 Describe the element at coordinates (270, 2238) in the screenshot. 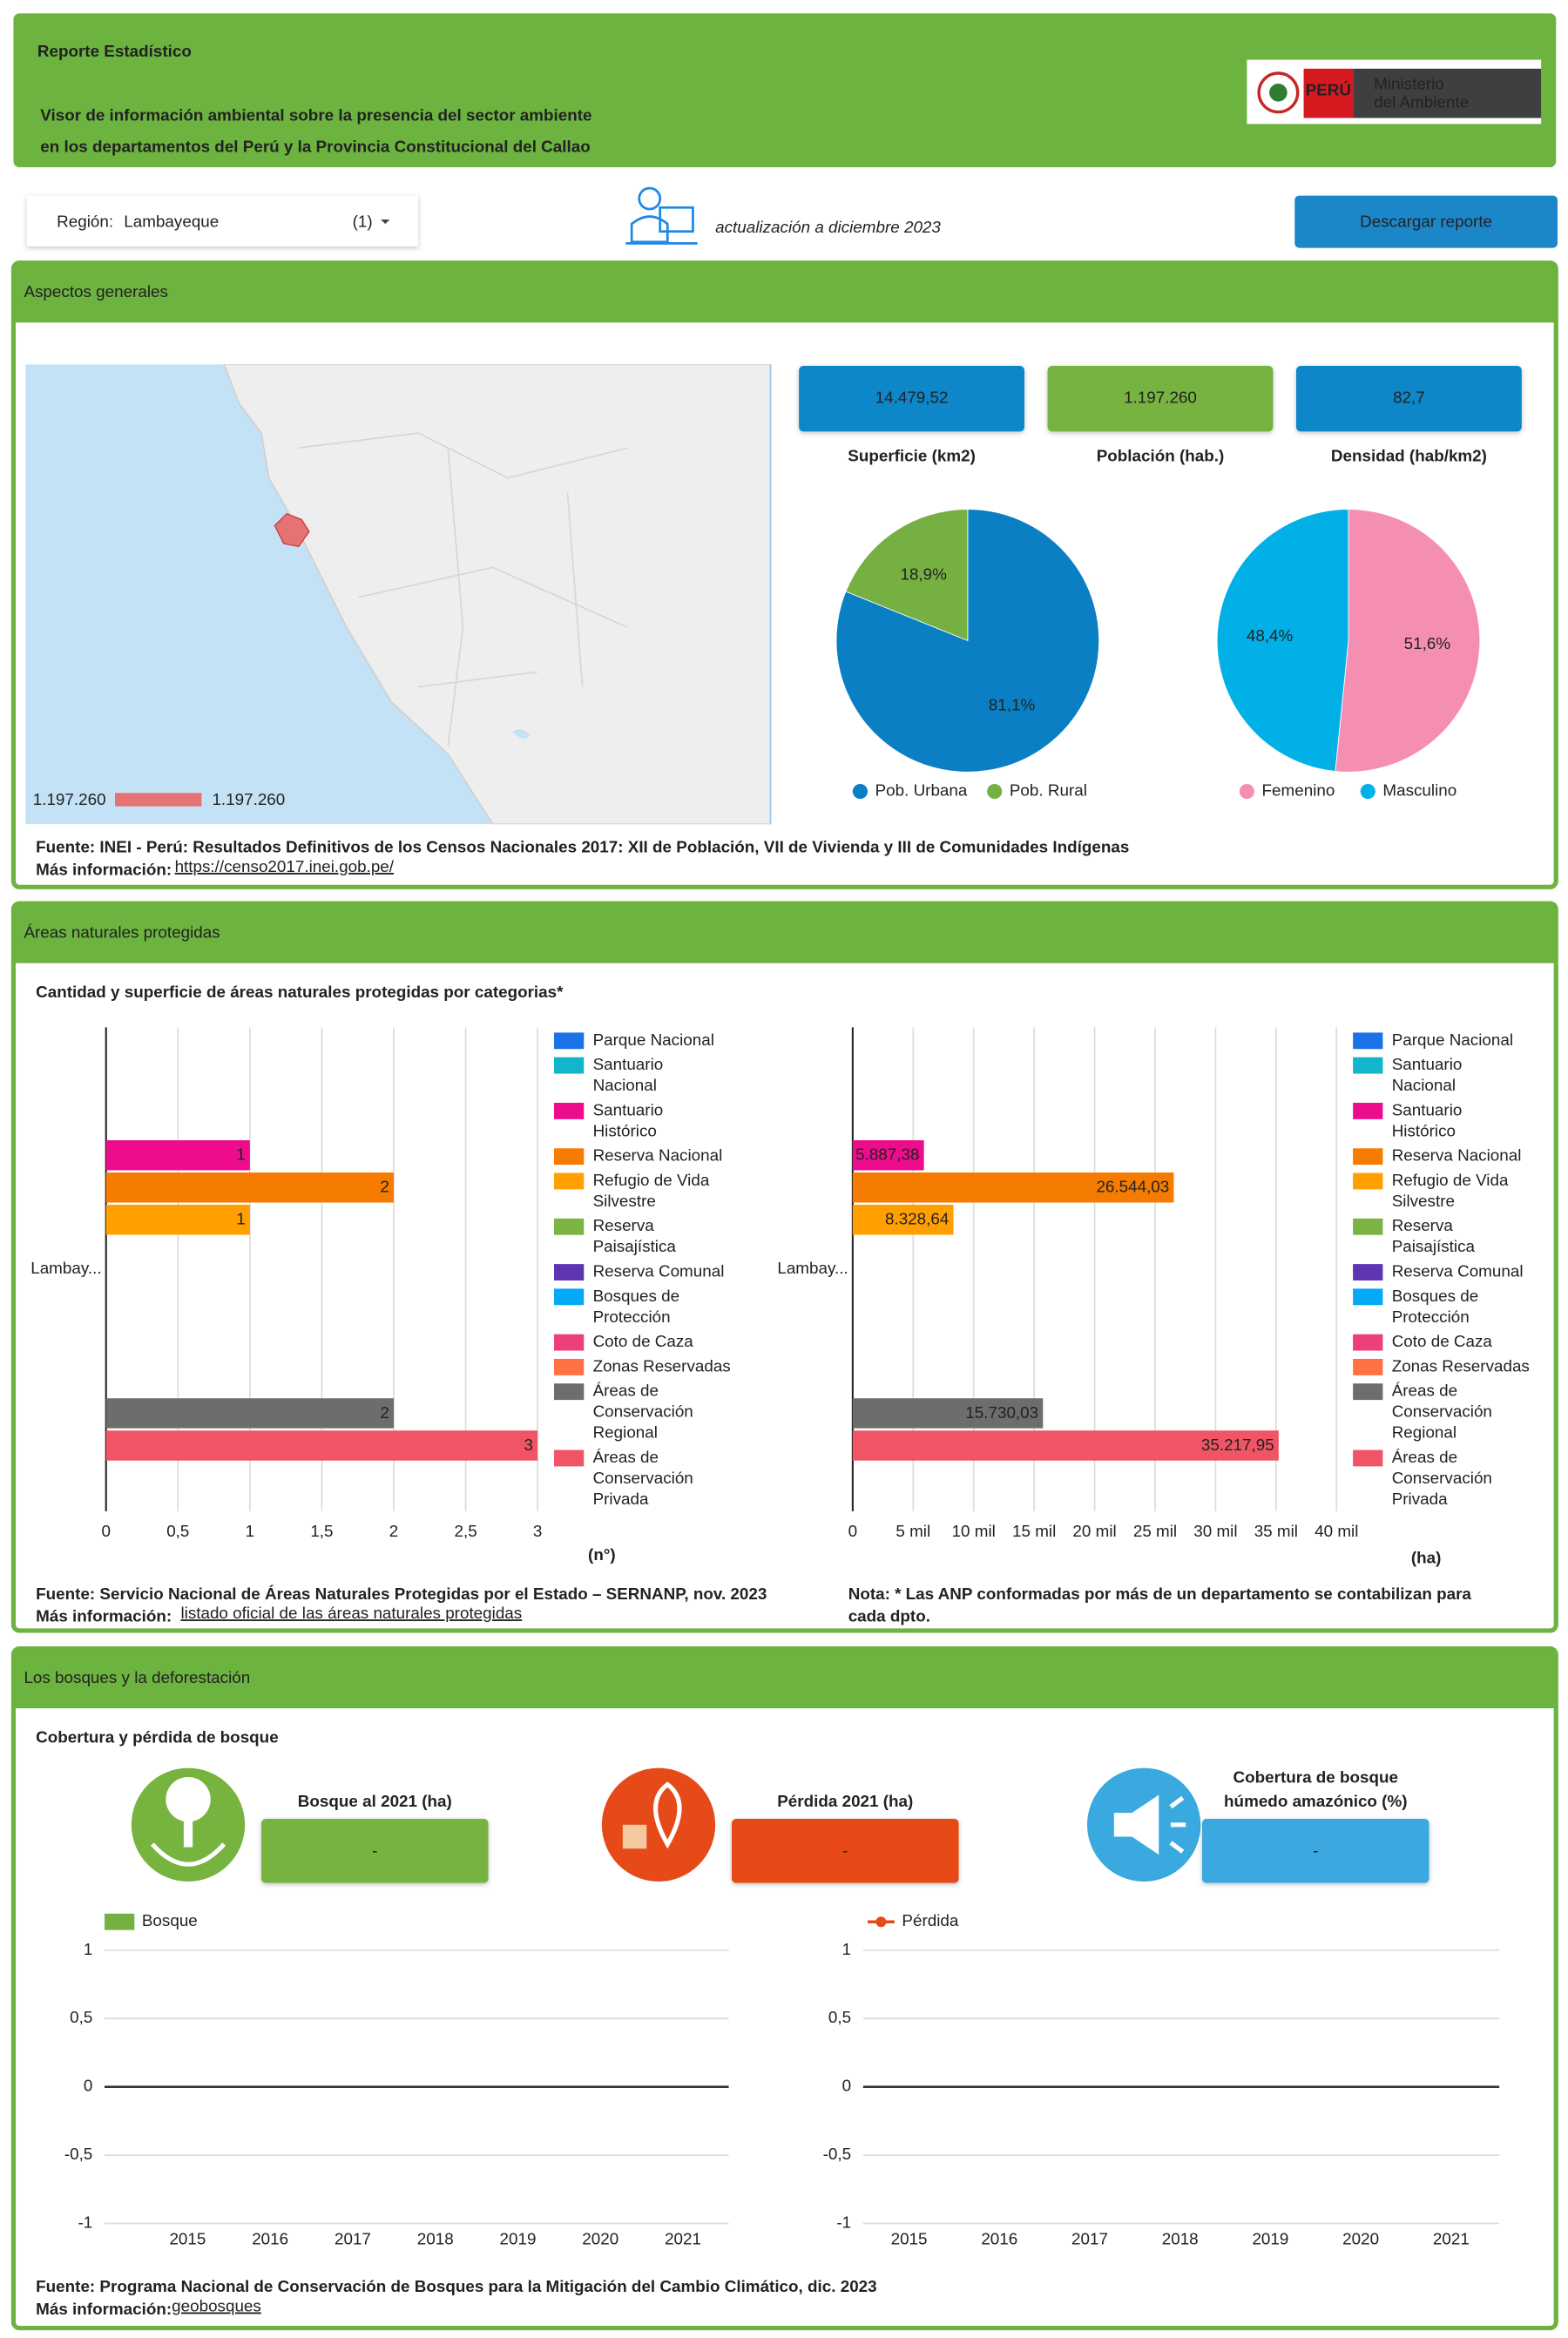

I see `x-tick-label: 2016` at that location.